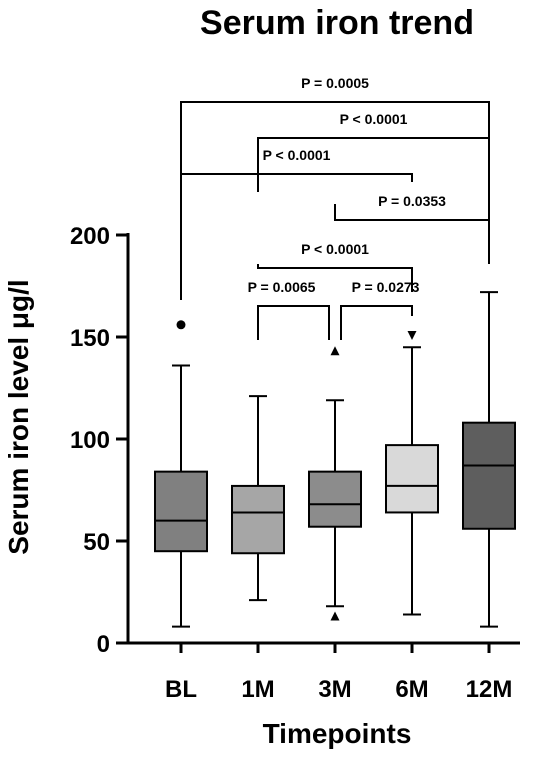 This screenshot has width=550, height=762. What do you see at coordinates (386, 287) in the screenshot?
I see `p-value-label: P = 0.0273` at bounding box center [386, 287].